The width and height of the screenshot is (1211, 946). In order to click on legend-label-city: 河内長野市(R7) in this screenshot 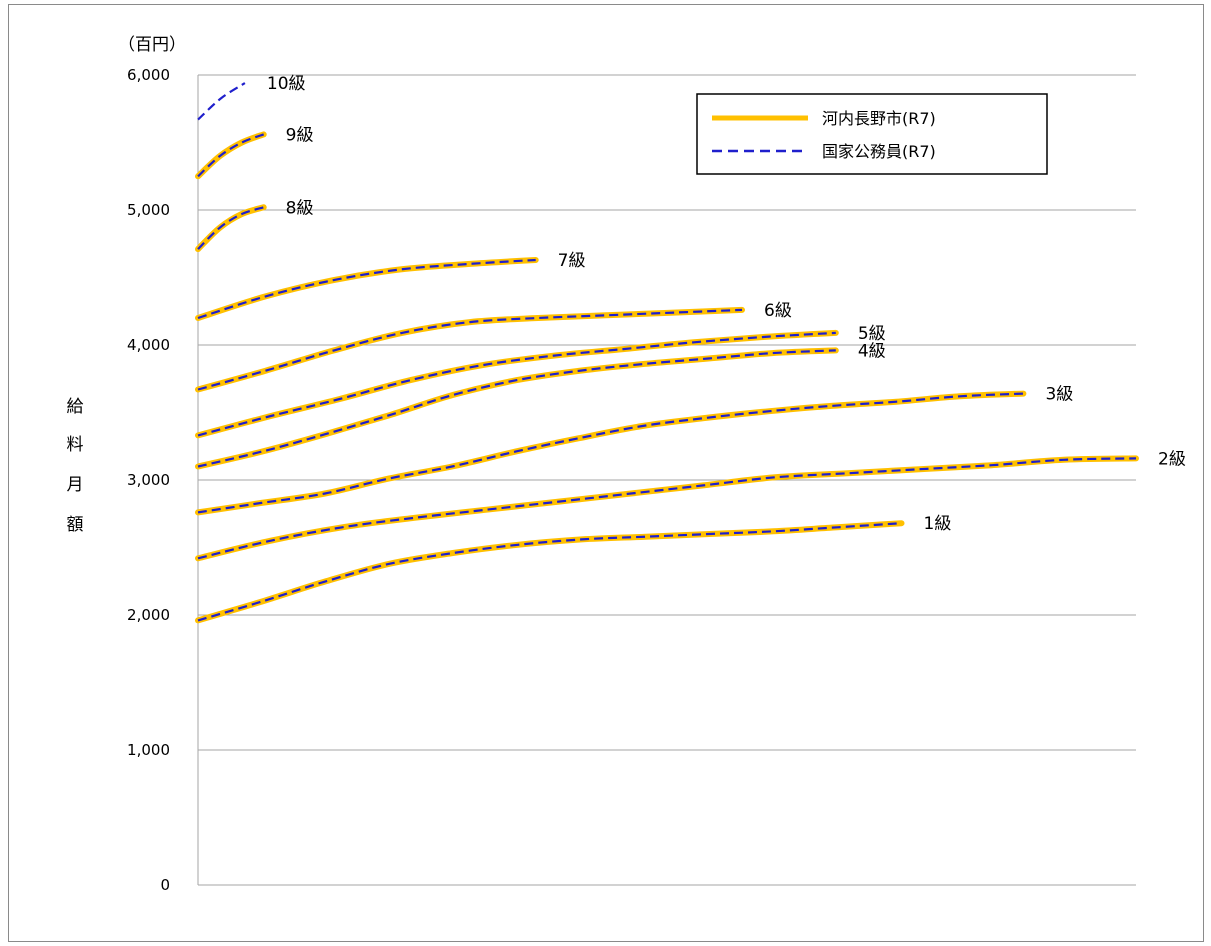, I will do `click(879, 118)`.